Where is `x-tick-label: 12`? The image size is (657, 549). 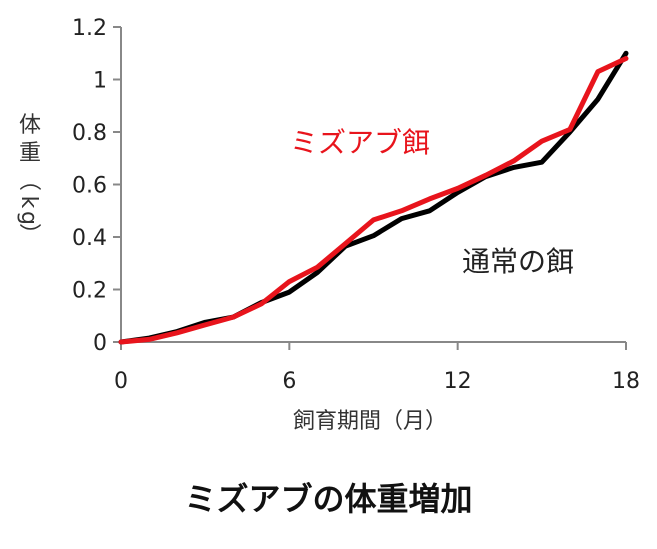 x-tick-label: 12 is located at coordinates (458, 381).